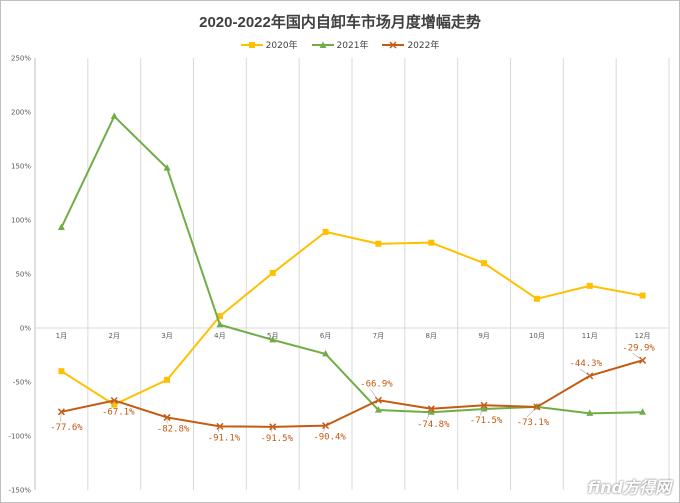 The width and height of the screenshot is (680, 503). I want to click on legend-swatch-2020, so click(251, 45).